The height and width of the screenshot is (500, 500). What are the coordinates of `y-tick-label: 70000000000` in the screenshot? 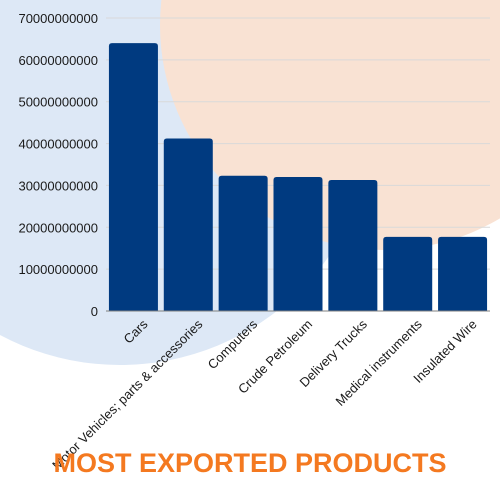 It's located at (58, 18).